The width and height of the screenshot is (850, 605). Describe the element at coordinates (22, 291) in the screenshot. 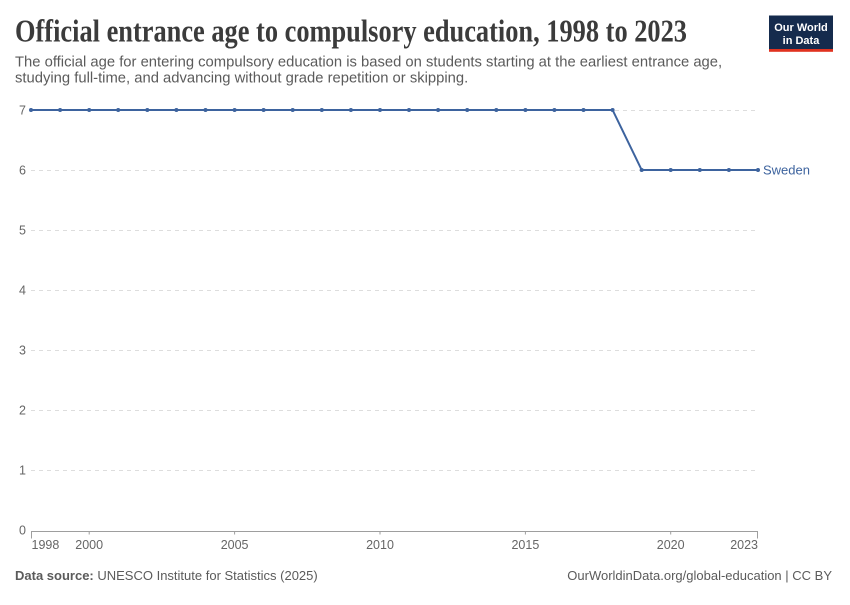

I see `svg-text: 4` at that location.